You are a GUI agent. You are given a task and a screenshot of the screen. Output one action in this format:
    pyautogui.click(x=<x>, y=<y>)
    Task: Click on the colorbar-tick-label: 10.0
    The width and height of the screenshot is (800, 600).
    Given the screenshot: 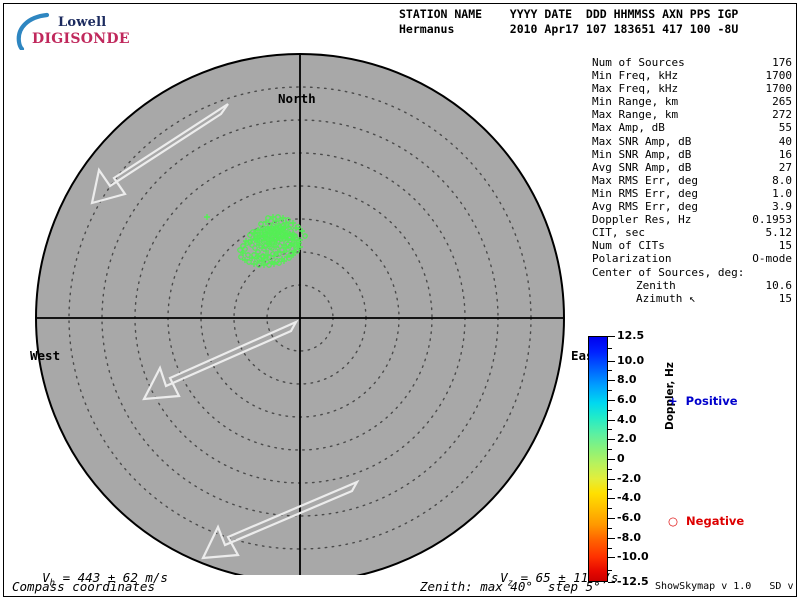 What is the action you would take?
    pyautogui.click(x=631, y=360)
    